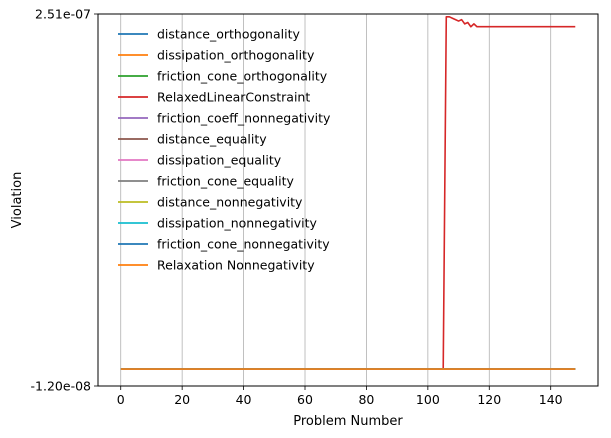 This screenshot has height=438, width=611. I want to click on legend-entry: friction_coeff_nonnegativity, so click(244, 118).